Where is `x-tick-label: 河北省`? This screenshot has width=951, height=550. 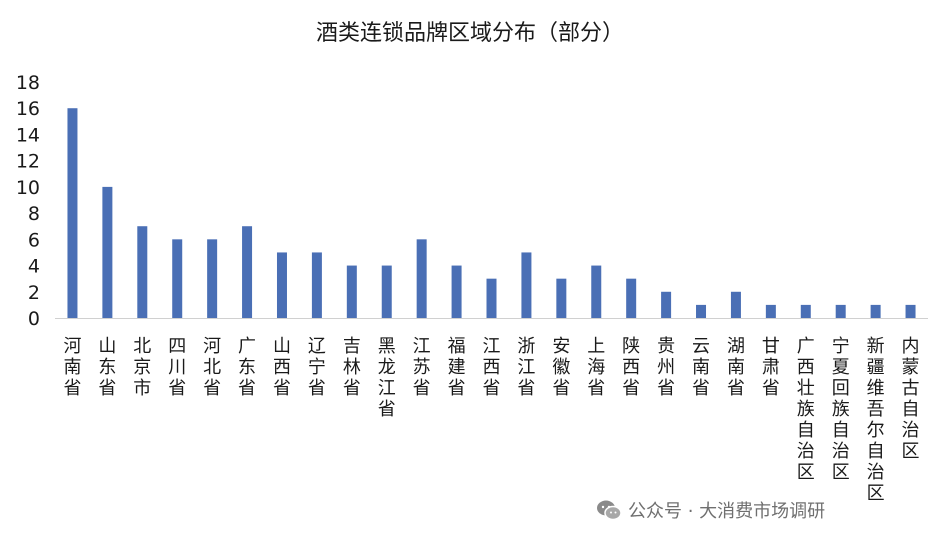 x-tick-label: 河北省 is located at coordinates (212, 367).